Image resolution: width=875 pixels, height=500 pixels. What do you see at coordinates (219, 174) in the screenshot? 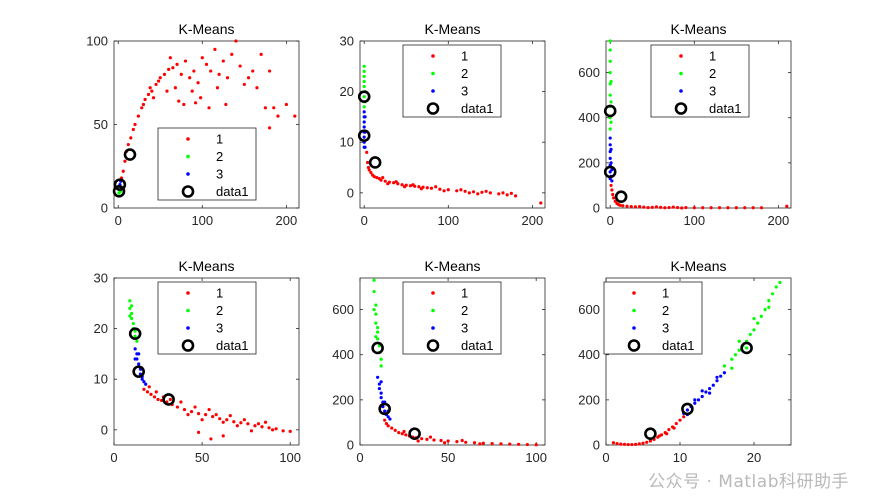
I see `legend-label: 3` at bounding box center [219, 174].